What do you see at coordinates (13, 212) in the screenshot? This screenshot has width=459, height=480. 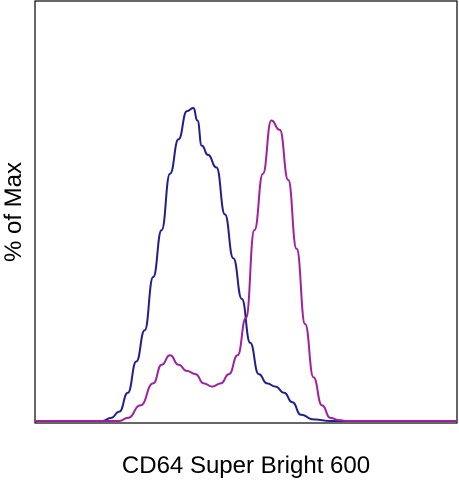 I see `y-axis-label: % of Max` at bounding box center [13, 212].